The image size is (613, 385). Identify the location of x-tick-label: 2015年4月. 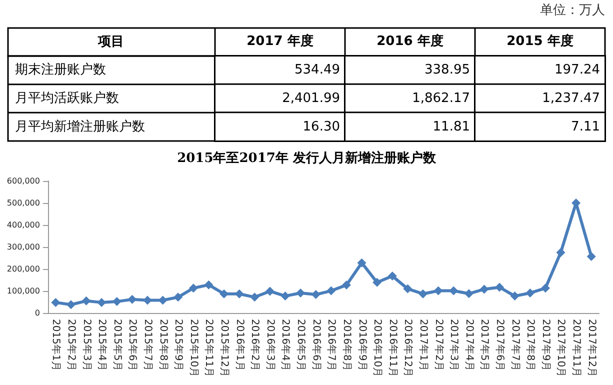
(102, 345).